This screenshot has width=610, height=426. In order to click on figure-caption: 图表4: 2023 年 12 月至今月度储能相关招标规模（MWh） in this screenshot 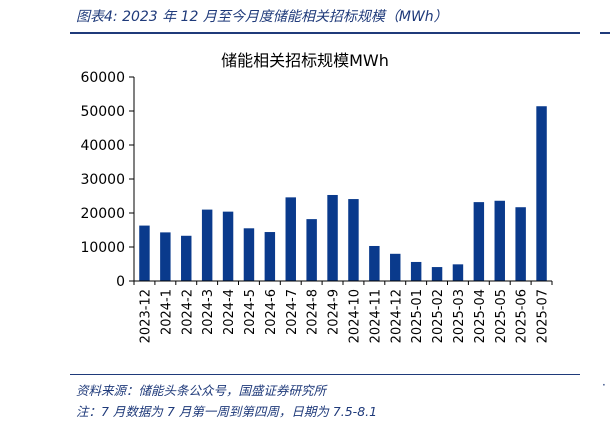, I will do `click(262, 17)`.